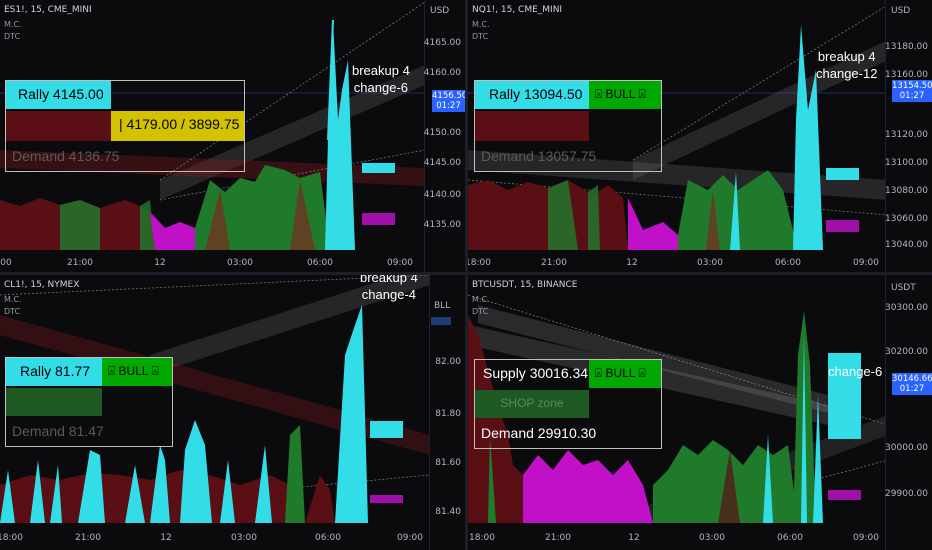 This screenshot has height=550, width=932. What do you see at coordinates (912, 379) in the screenshot?
I see `price-badge-value: 30146.66` at bounding box center [912, 379].